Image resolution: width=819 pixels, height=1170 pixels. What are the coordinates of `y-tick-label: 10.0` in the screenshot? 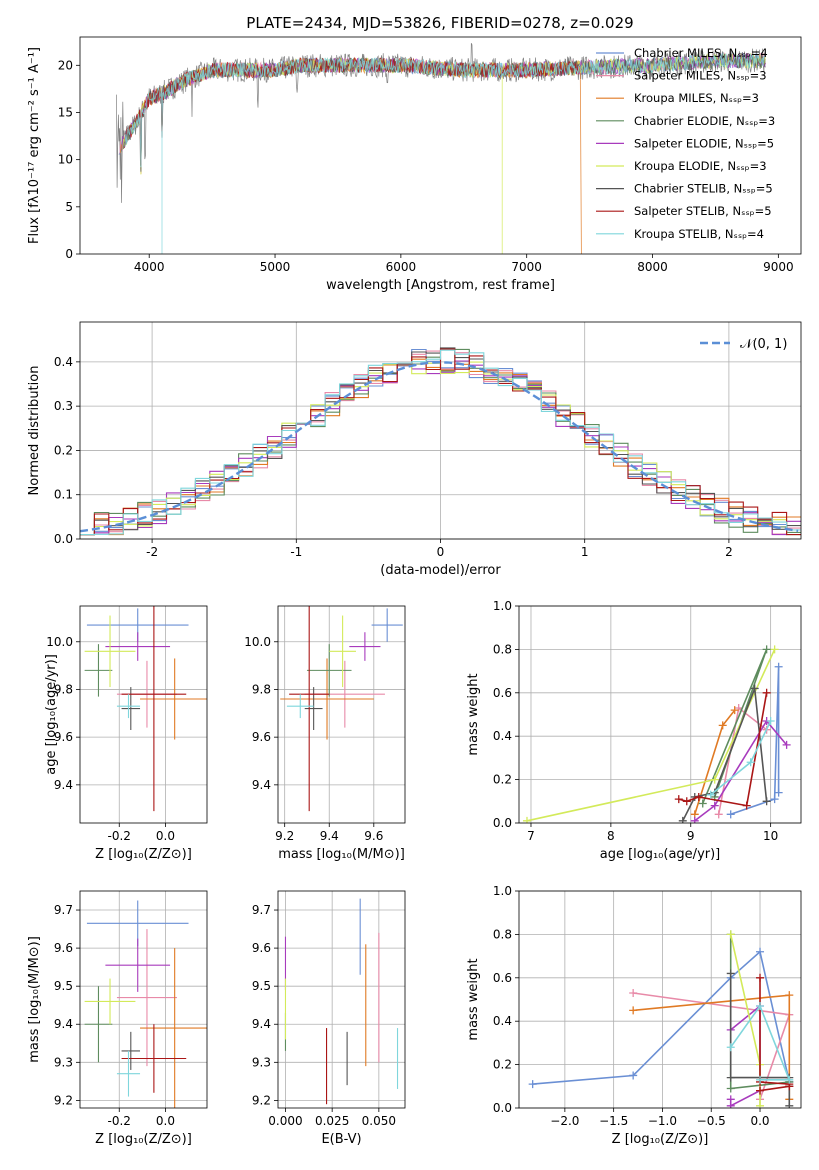 It's located at (257, 642).